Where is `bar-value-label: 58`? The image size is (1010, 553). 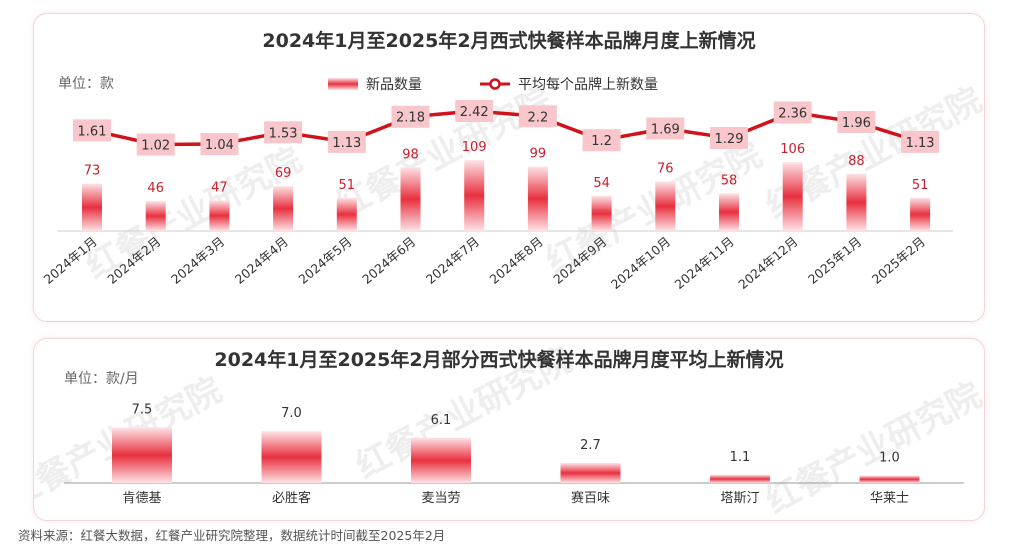 bar-value-label: 58 is located at coordinates (729, 180).